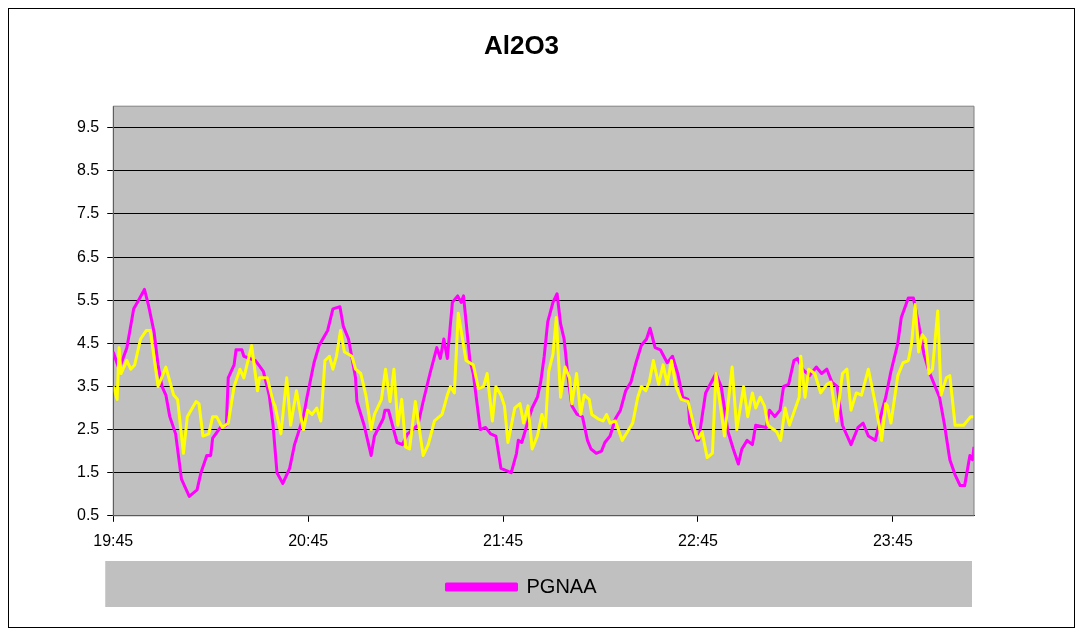  Describe the element at coordinates (88, 342) in the screenshot. I see `y-tick-label: 4.5` at that location.